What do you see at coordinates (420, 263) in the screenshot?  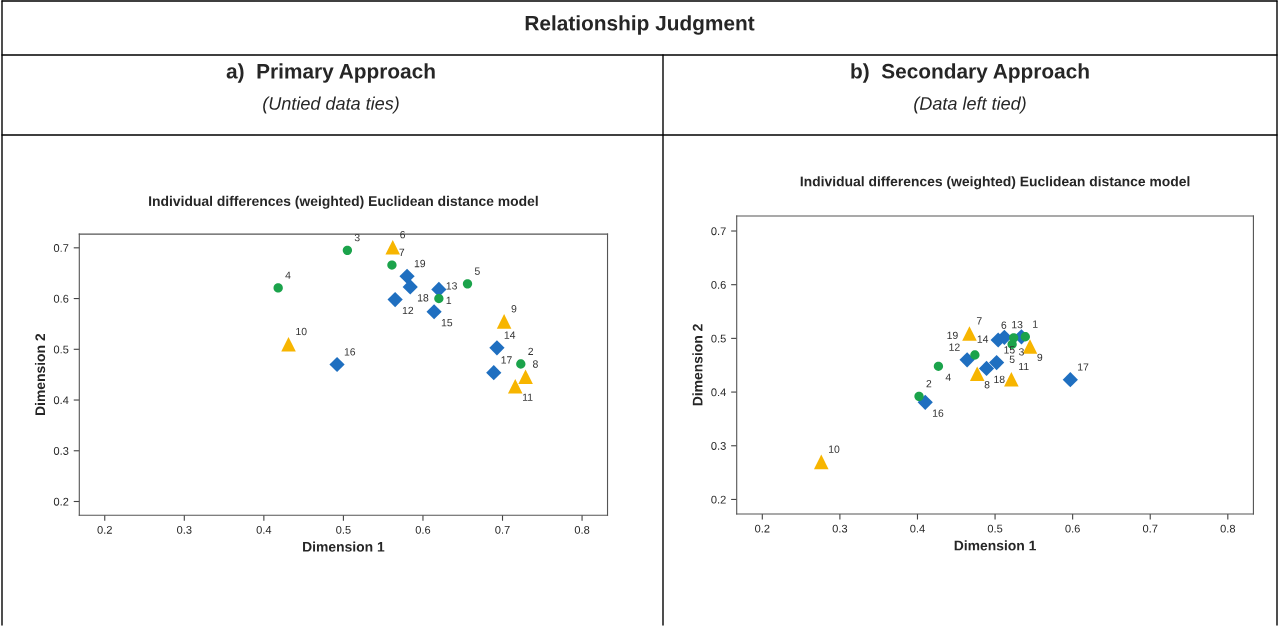 I see `annotation: 19` at bounding box center [420, 263].